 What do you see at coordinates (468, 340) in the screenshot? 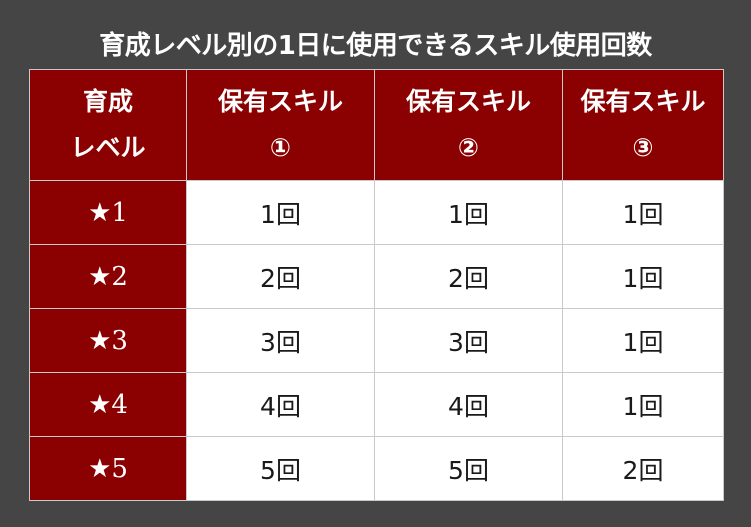
I see `skill-2-count-cell: 3回` at bounding box center [468, 340].